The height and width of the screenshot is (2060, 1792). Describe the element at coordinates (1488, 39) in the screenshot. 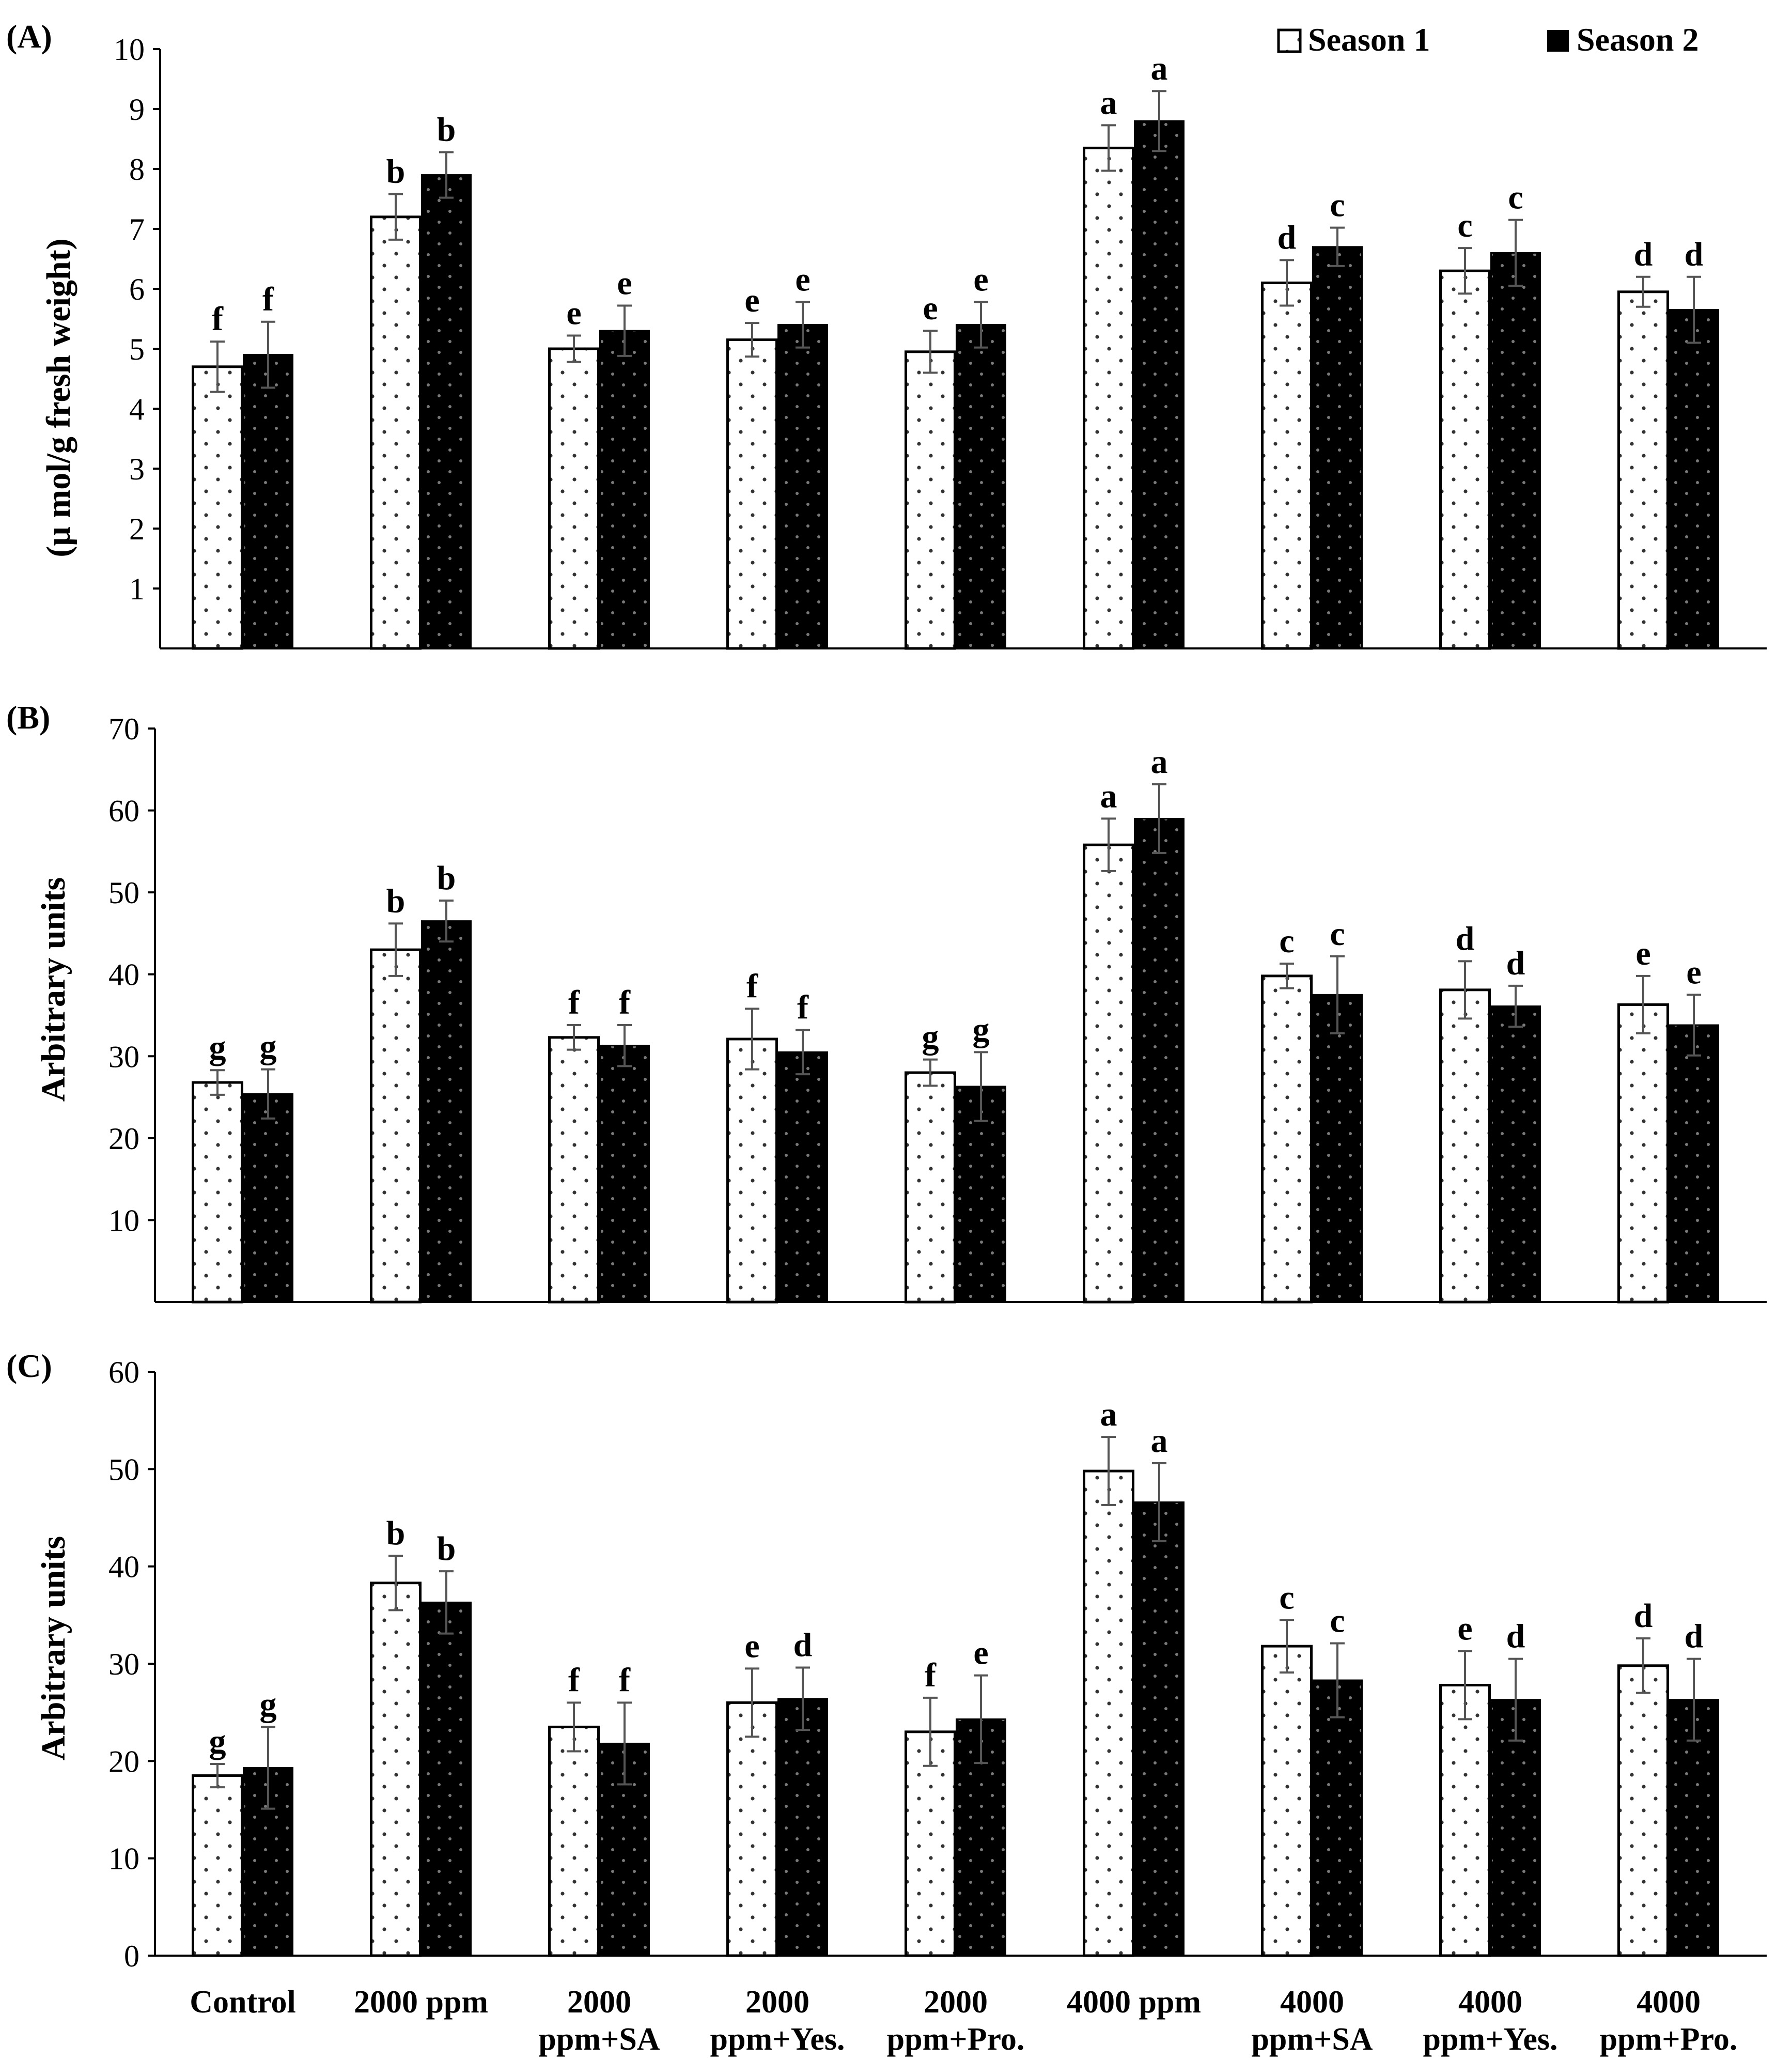

I see `legend: Season 1 Season 2` at that location.